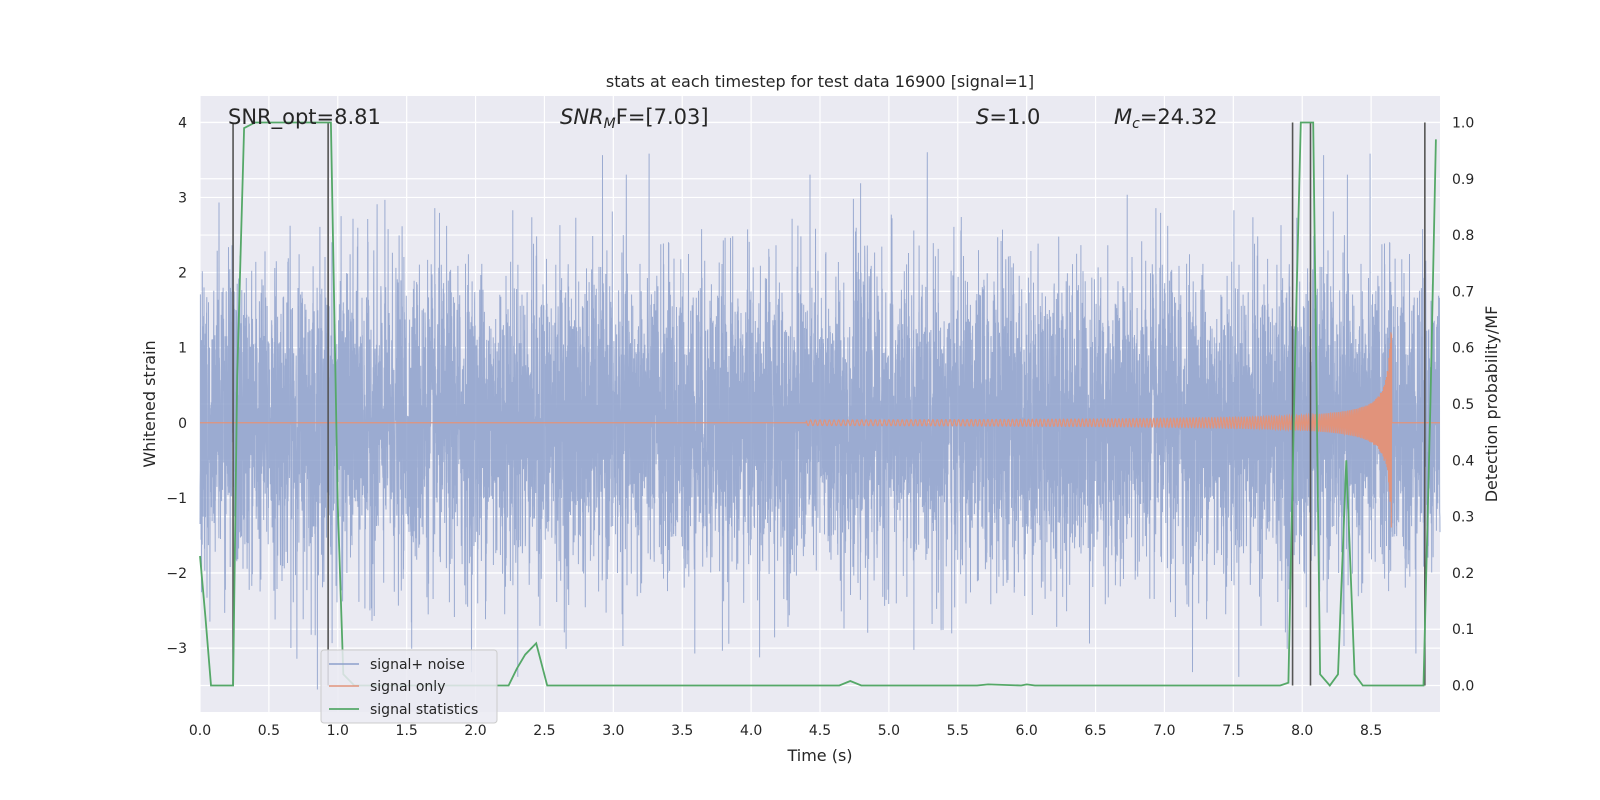  What do you see at coordinates (407, 731) in the screenshot?
I see `x-tick-label-3: 1.5` at bounding box center [407, 731].